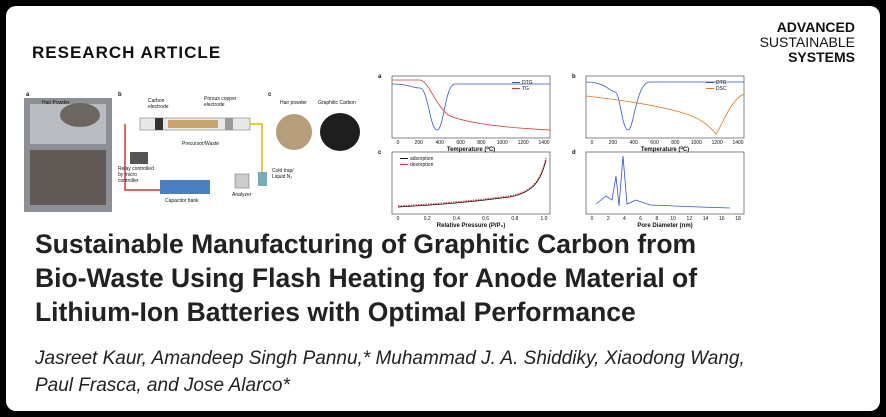 The height and width of the screenshot is (417, 886). I want to click on figure-label: Precursor/Waste, so click(200, 144).